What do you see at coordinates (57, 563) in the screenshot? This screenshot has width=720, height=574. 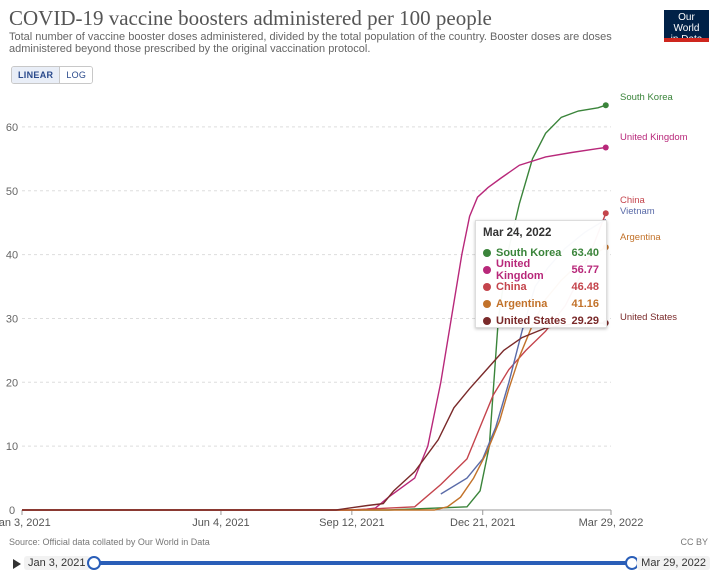 I see `timeline-start-label: Jan 3, 2021` at bounding box center [57, 563].